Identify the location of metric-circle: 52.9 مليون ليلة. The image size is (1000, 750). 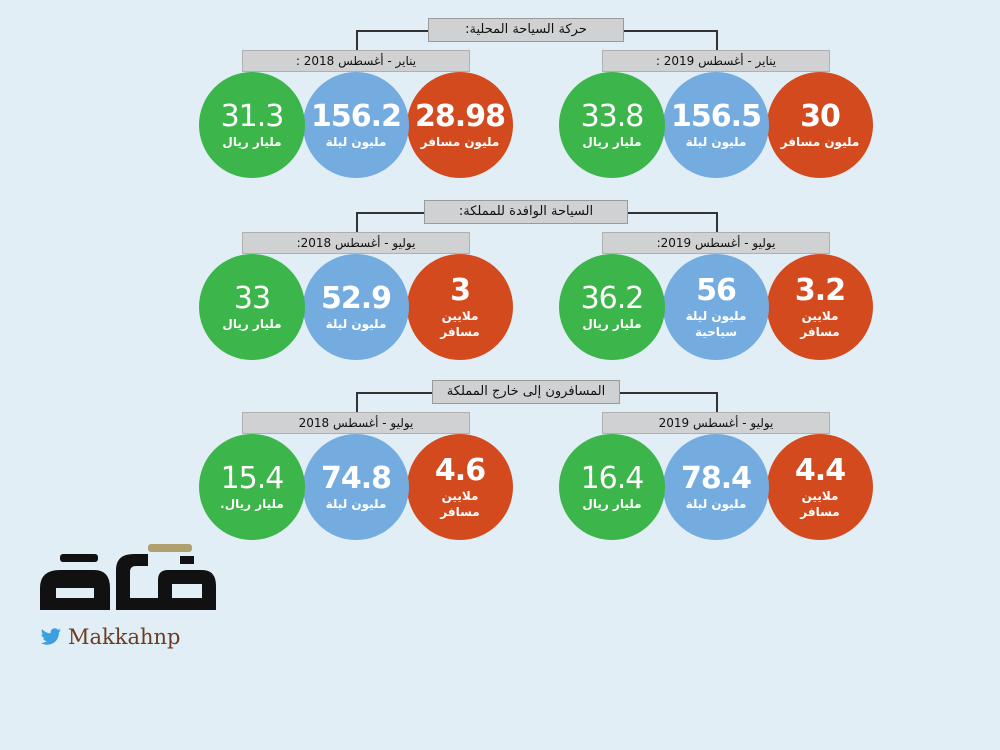
(356, 307).